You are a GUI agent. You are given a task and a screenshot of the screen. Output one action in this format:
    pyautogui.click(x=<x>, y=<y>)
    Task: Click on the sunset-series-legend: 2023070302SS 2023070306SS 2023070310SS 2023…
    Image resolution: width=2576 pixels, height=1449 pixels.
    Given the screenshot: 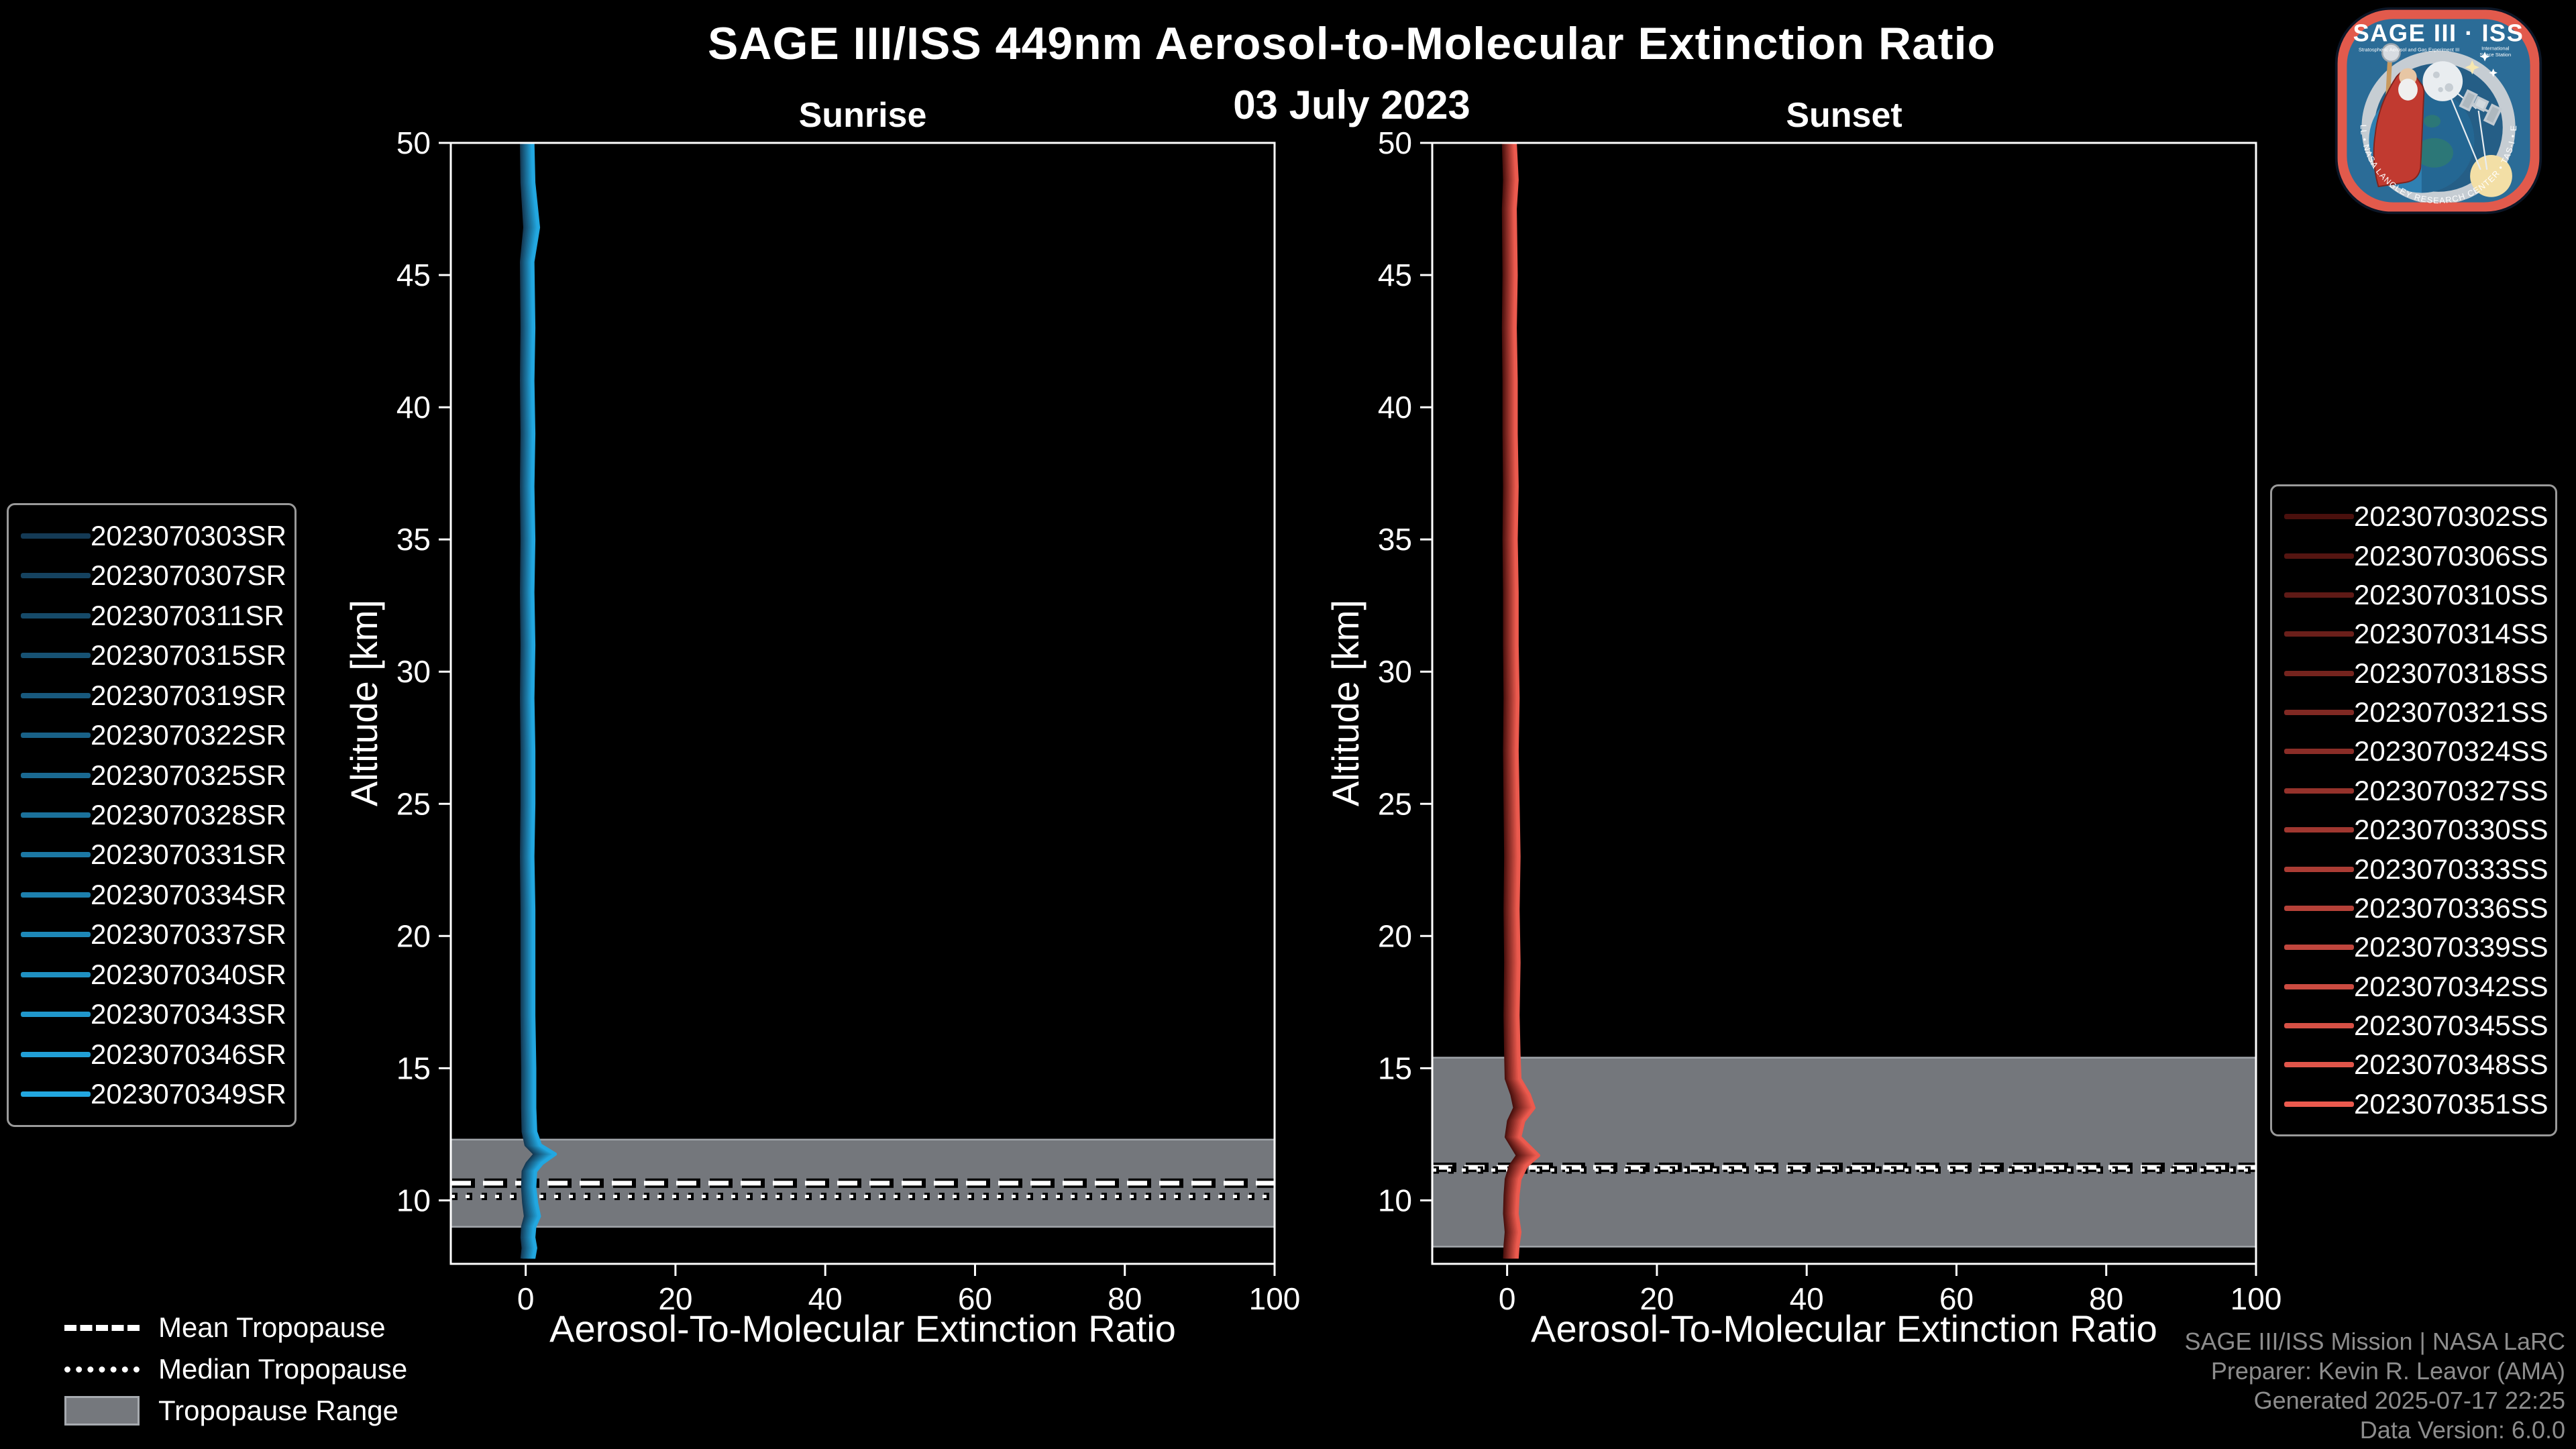 What is the action you would take?
    pyautogui.click(x=2413, y=810)
    